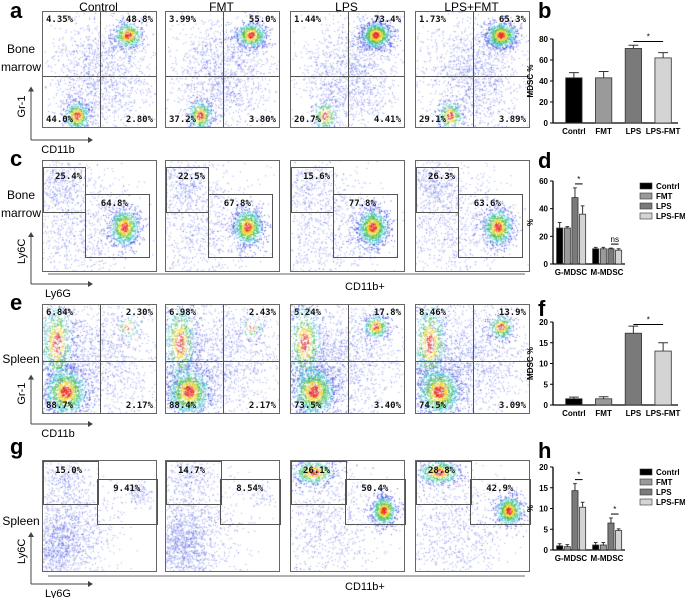  What do you see at coordinates (348, 516) in the screenshot?
I see `flow-plot-g-lps: 26.1% 50.4%` at bounding box center [348, 516].